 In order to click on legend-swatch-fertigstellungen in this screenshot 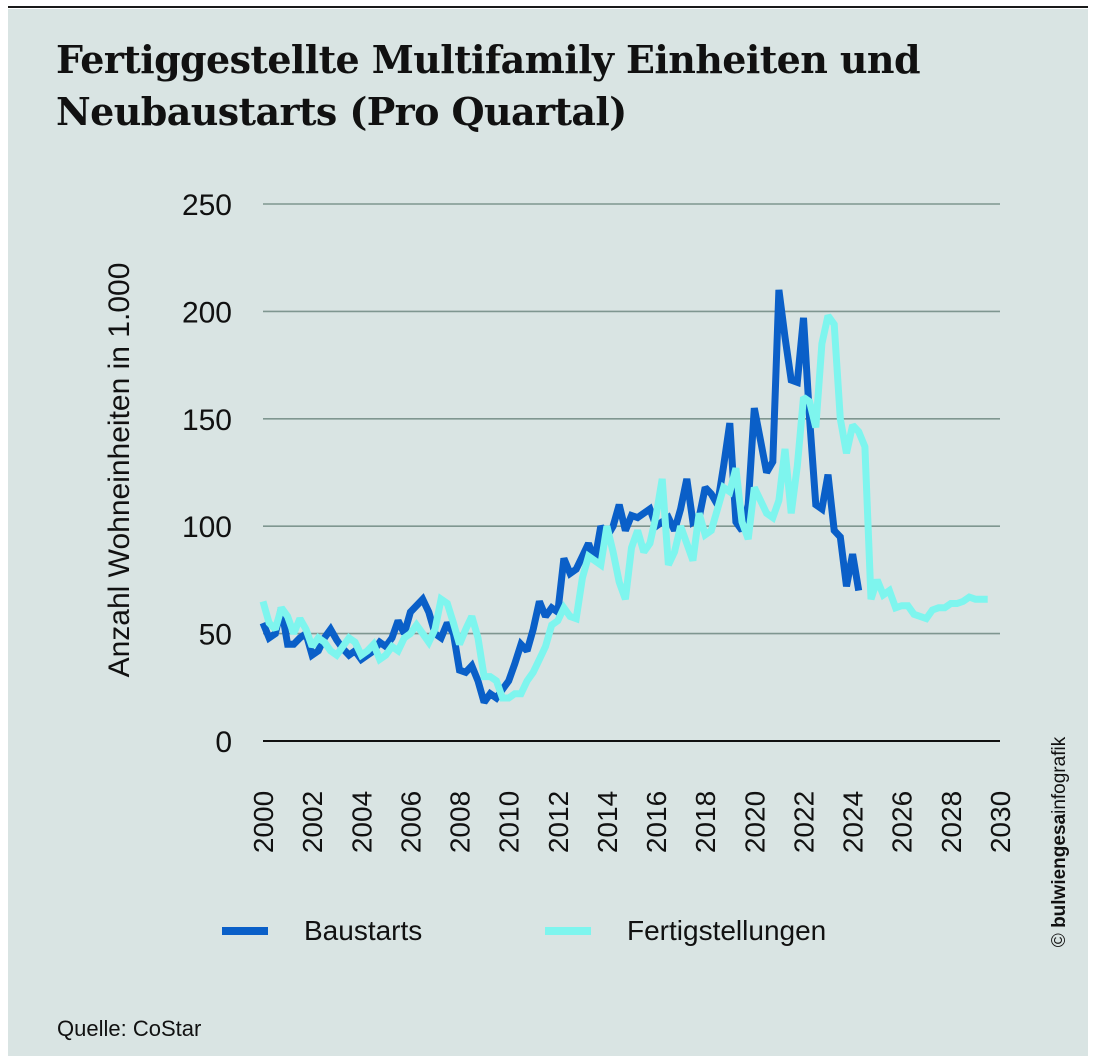, I will do `click(568, 931)`.